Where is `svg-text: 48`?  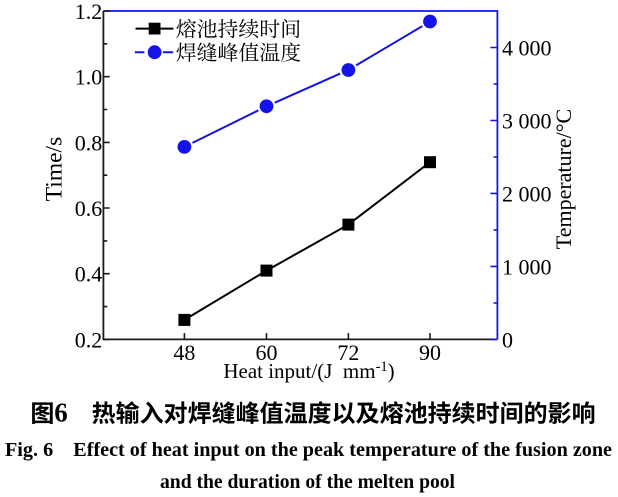
svg-text: 48 is located at coordinates (184, 352).